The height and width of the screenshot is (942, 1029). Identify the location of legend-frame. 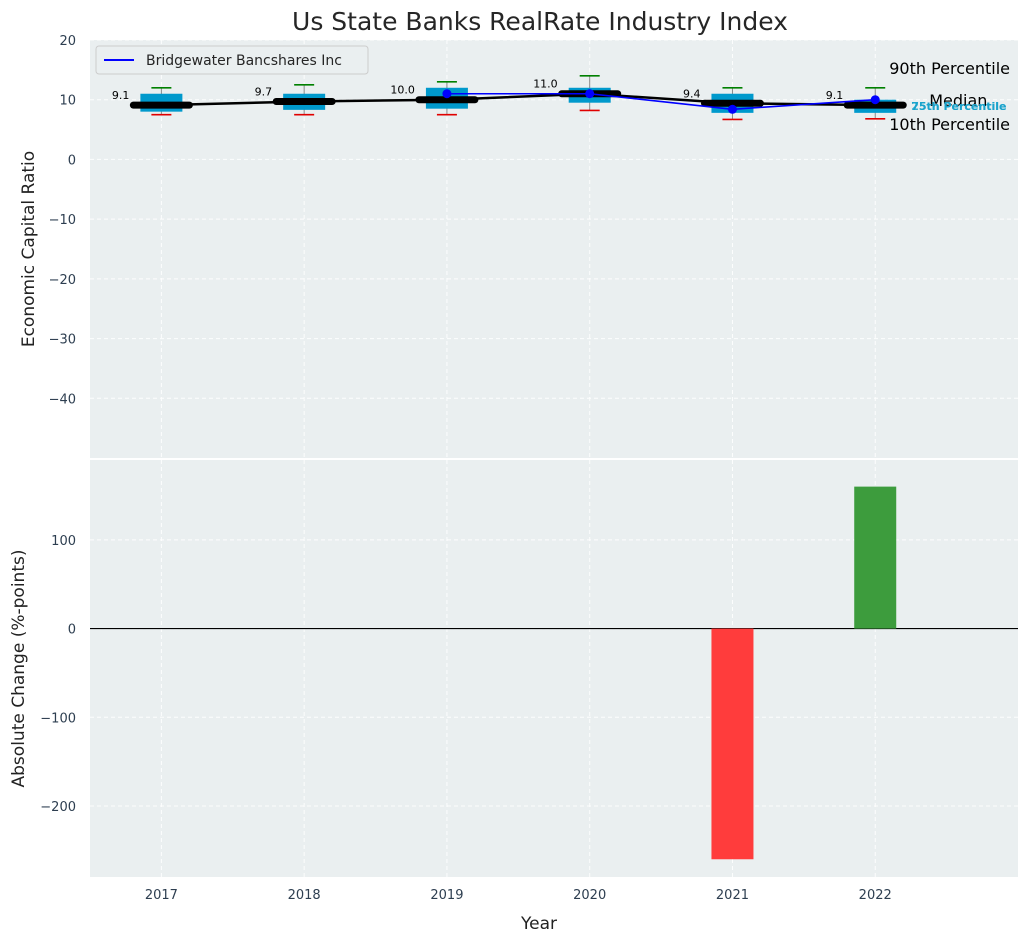
(232, 60).